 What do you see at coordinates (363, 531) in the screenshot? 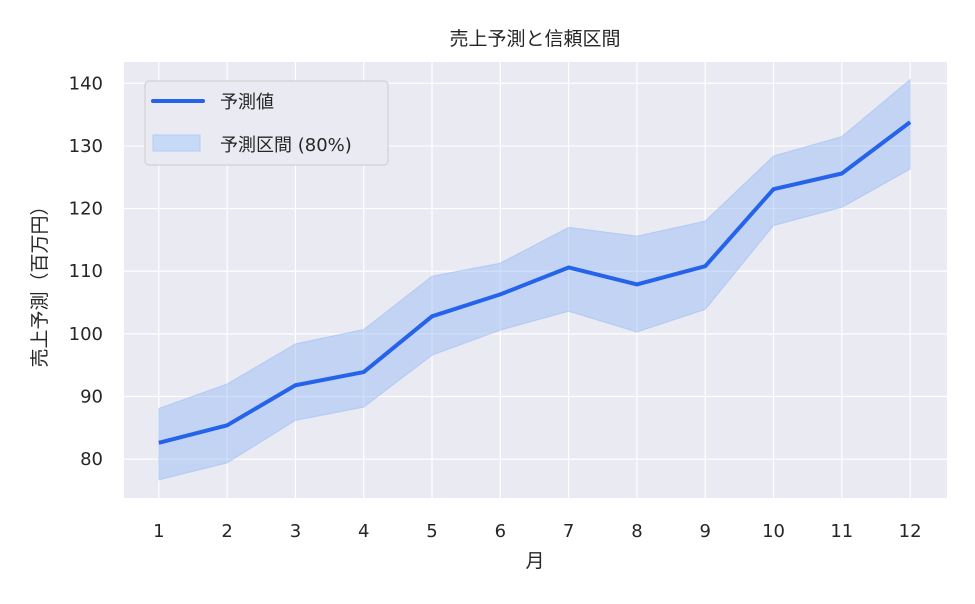
I see `x-tick-label: 4` at bounding box center [363, 531].